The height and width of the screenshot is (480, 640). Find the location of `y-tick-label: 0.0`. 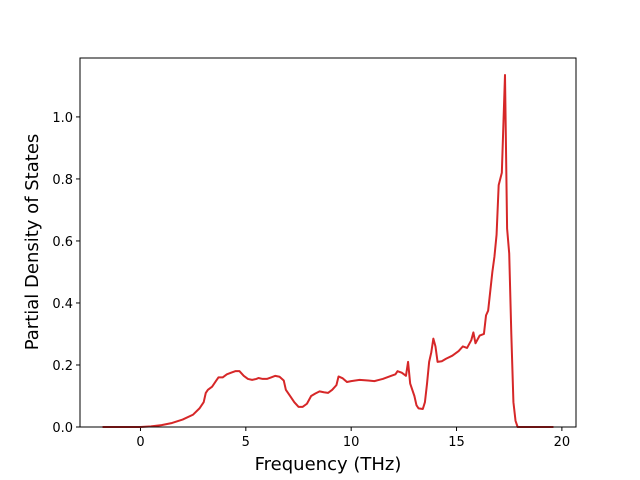

y-tick-label: 0.0 is located at coordinates (62, 428).